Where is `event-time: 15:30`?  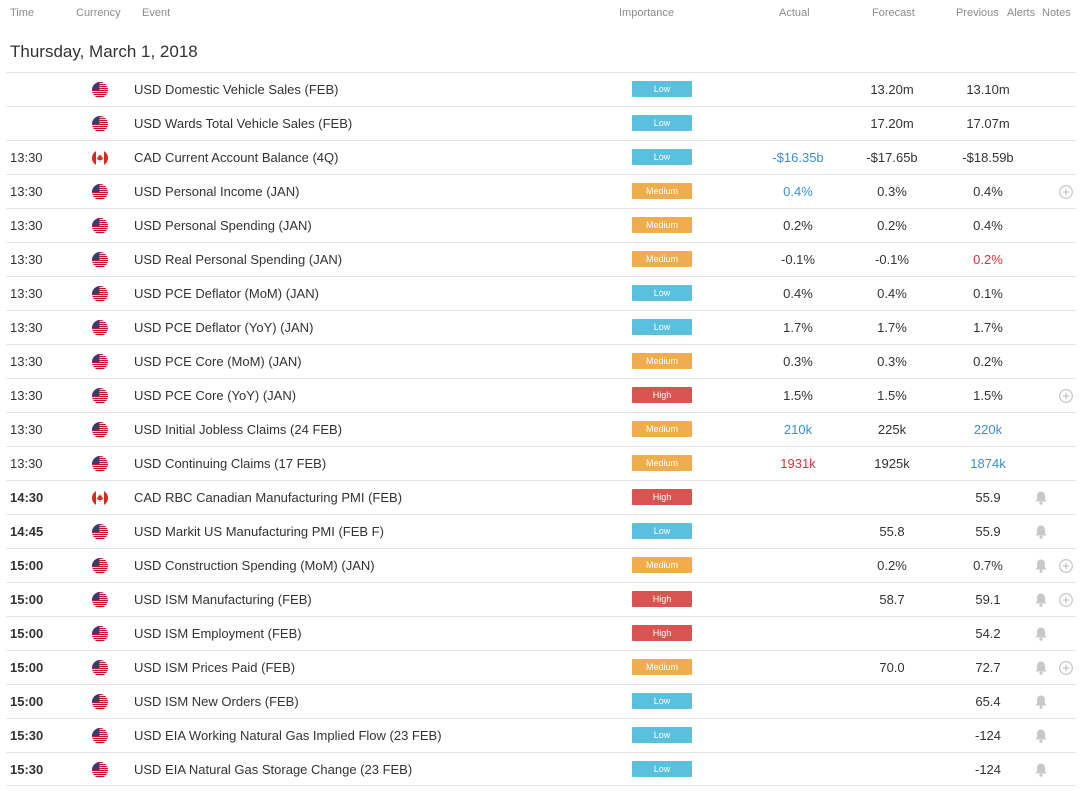 event-time: 15:30 is located at coordinates (27, 769).